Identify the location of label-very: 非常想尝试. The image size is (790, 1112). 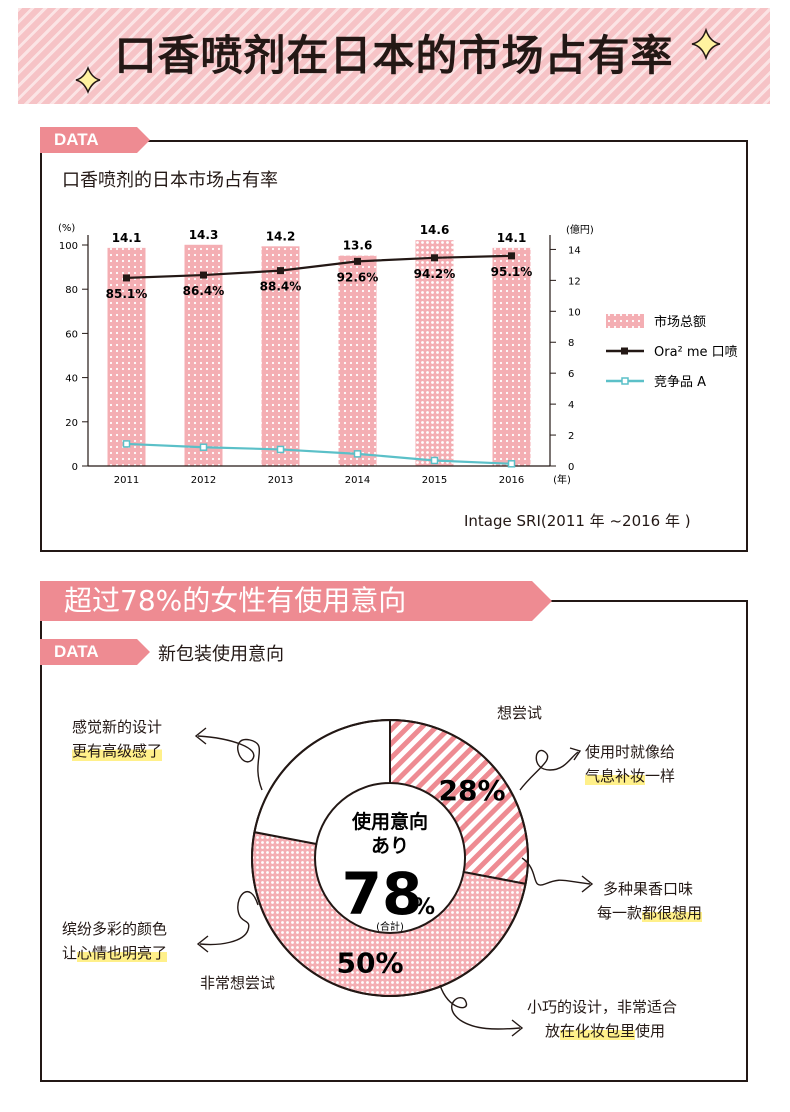
(238, 983).